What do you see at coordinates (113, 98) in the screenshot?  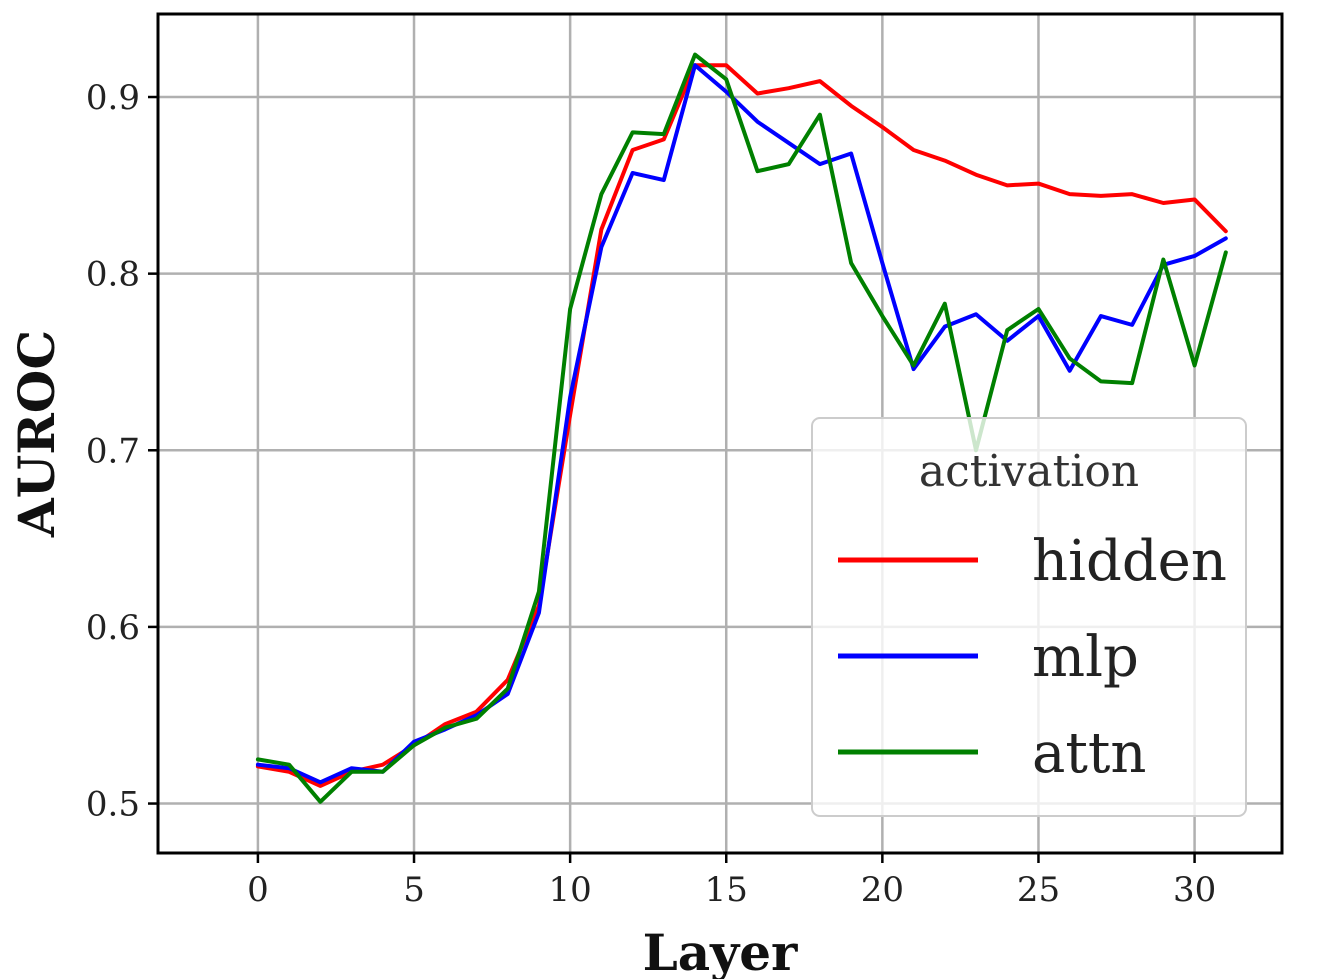 I see `y-tick-label: 0.9` at bounding box center [113, 98].